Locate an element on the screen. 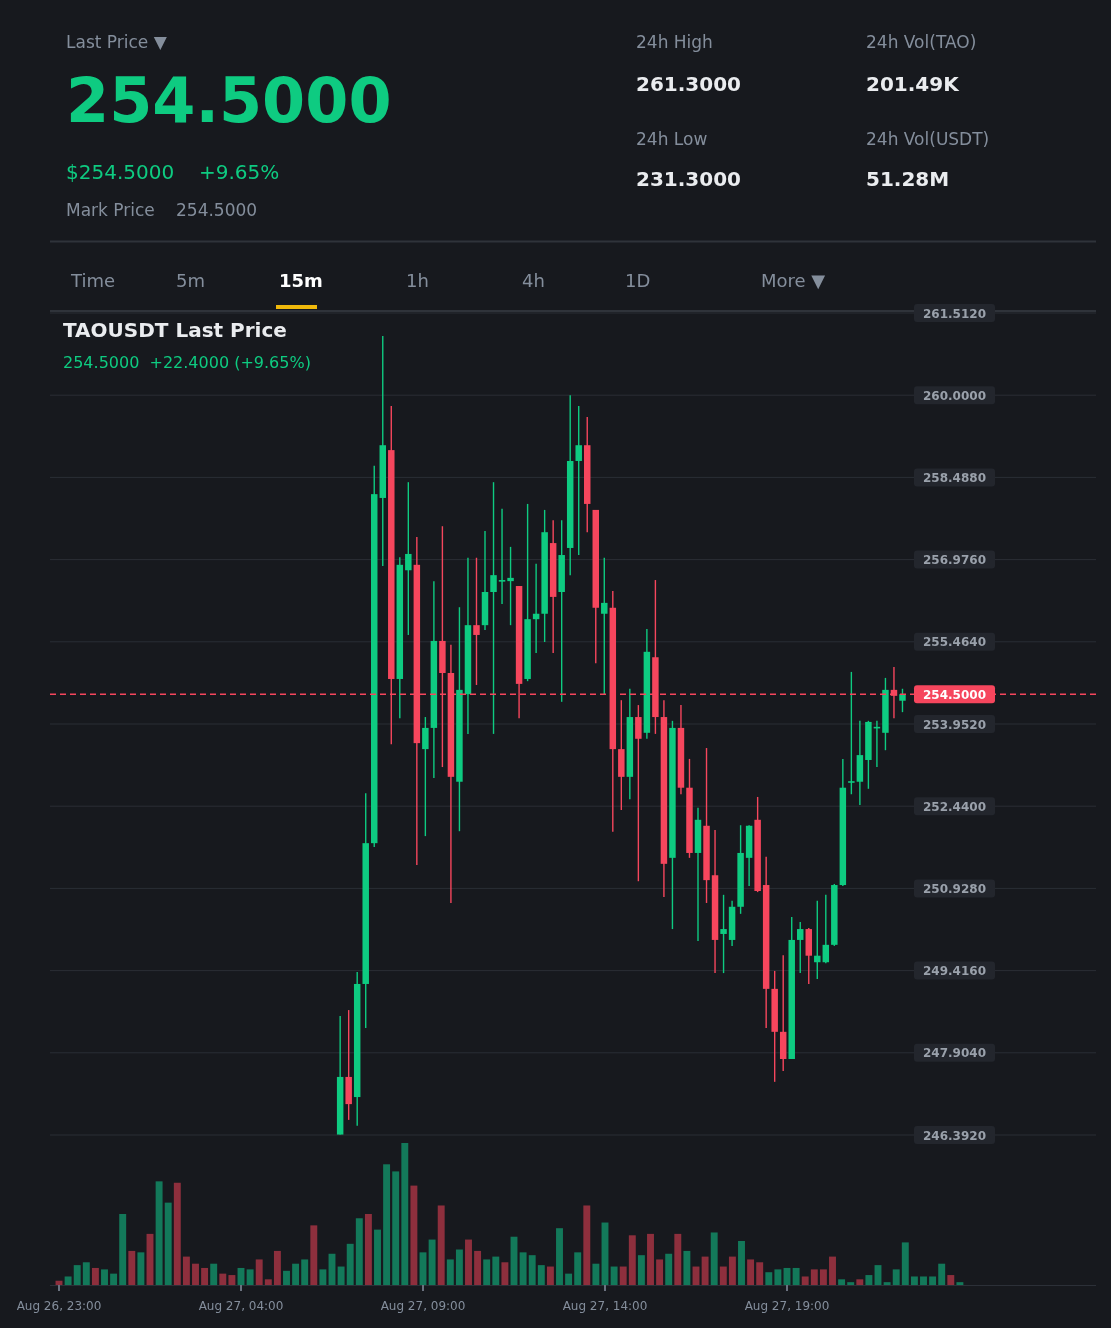 This screenshot has width=1111, height=1328. text: 261.3000 is located at coordinates (689, 84).